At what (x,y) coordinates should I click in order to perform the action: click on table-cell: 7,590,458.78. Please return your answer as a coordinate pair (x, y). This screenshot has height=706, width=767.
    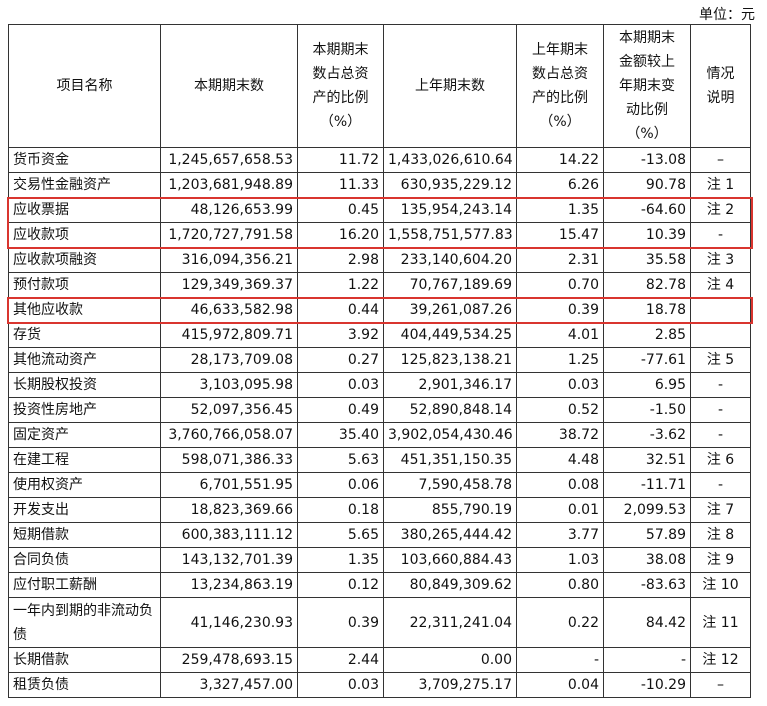
    Looking at the image, I should click on (450, 485).